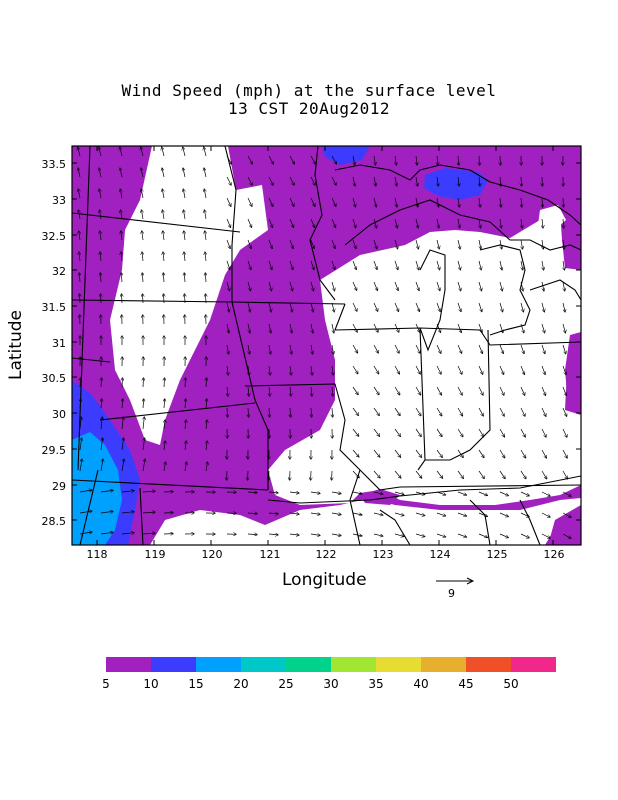 The image size is (618, 800). What do you see at coordinates (54, 236) in the screenshot?
I see `y-tick-label: 32.5` at bounding box center [54, 236].